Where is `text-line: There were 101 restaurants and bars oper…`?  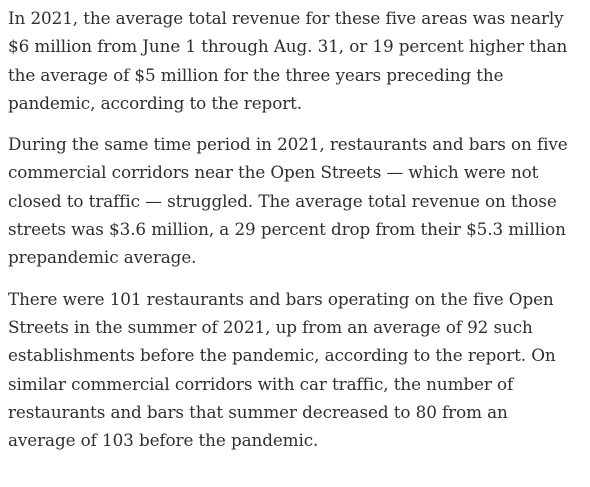 text-line: There were 101 restaurants and bars oper… is located at coordinates (281, 298).